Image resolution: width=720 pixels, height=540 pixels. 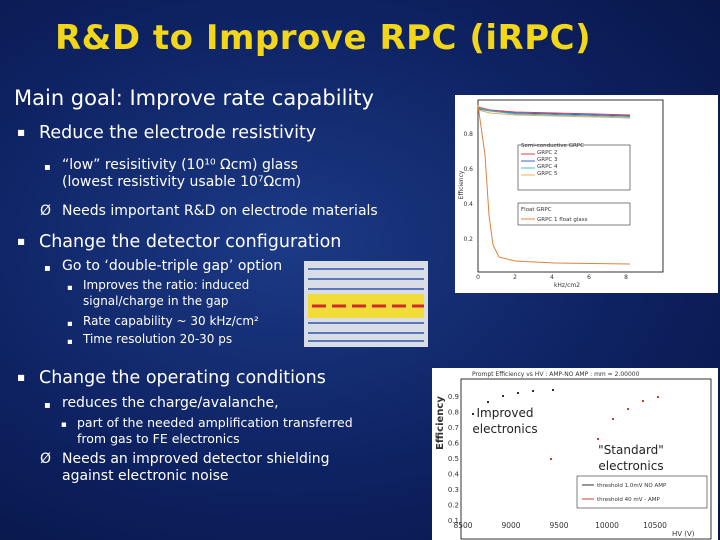 I want to click on sub-sub-bullet: Time resolution 20-30 ps, so click(x=149, y=340).